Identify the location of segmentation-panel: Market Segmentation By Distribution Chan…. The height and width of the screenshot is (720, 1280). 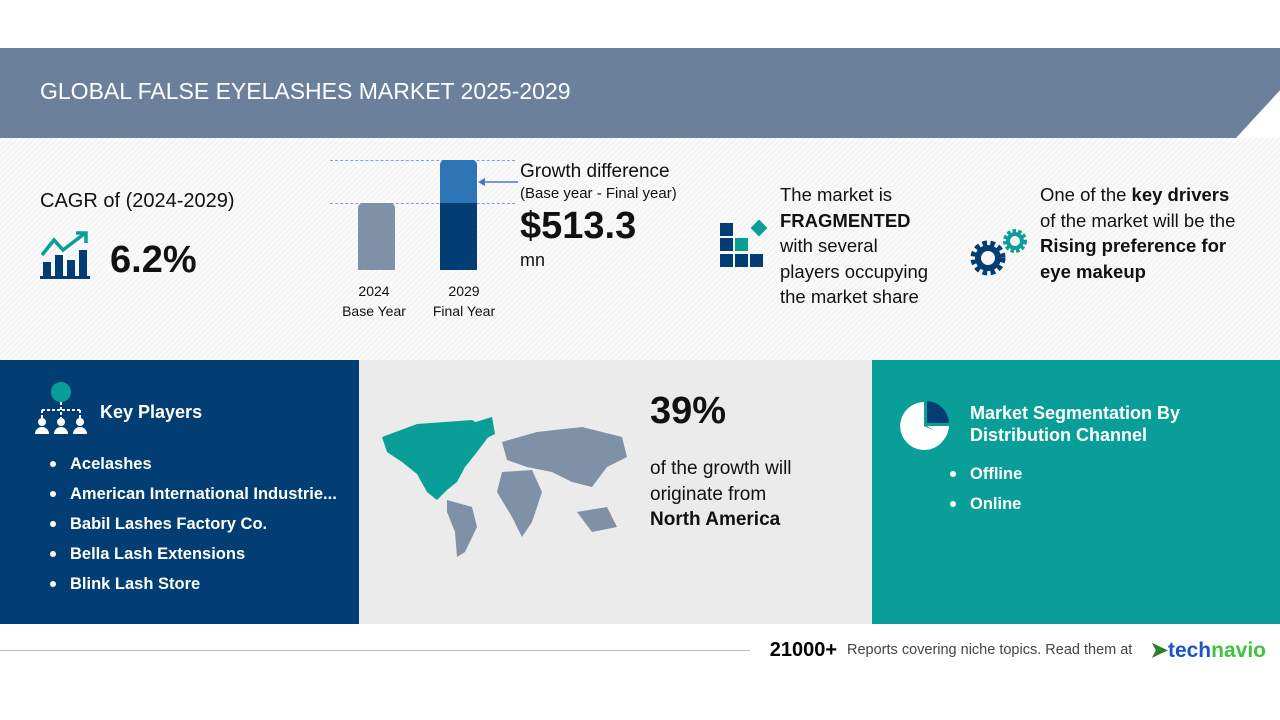
(1076, 492).